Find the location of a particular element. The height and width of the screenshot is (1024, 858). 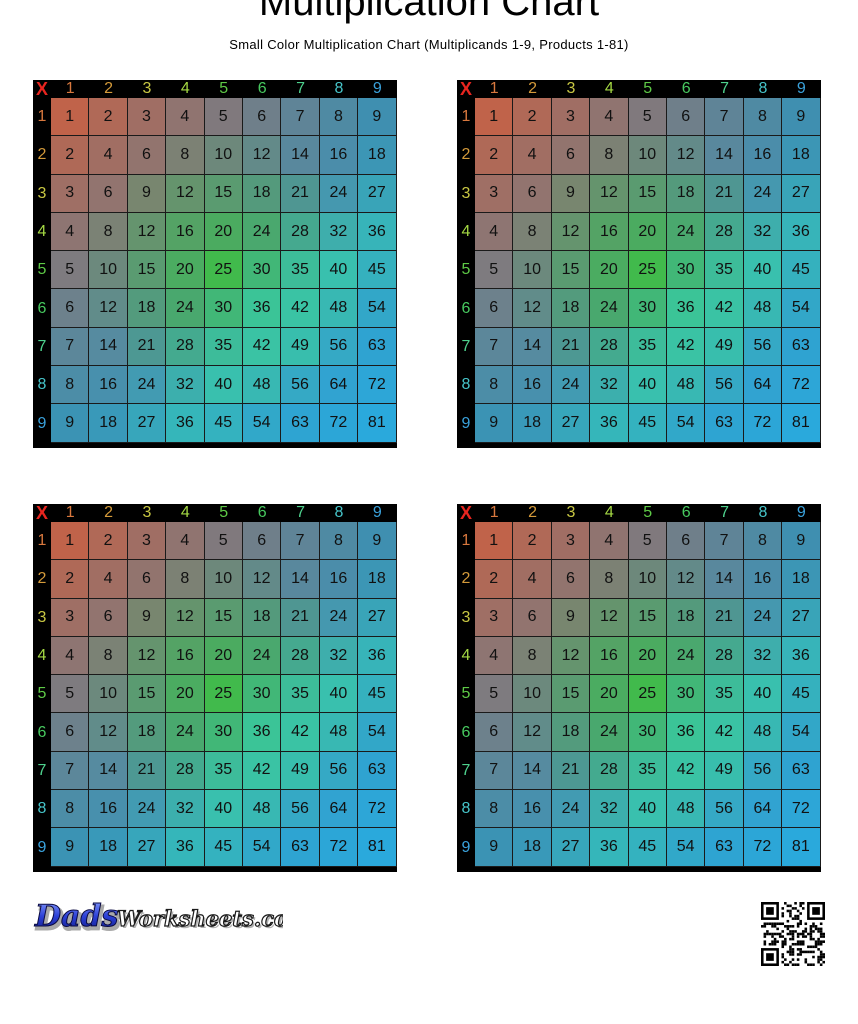

qr-code-icon is located at coordinates (793, 934).